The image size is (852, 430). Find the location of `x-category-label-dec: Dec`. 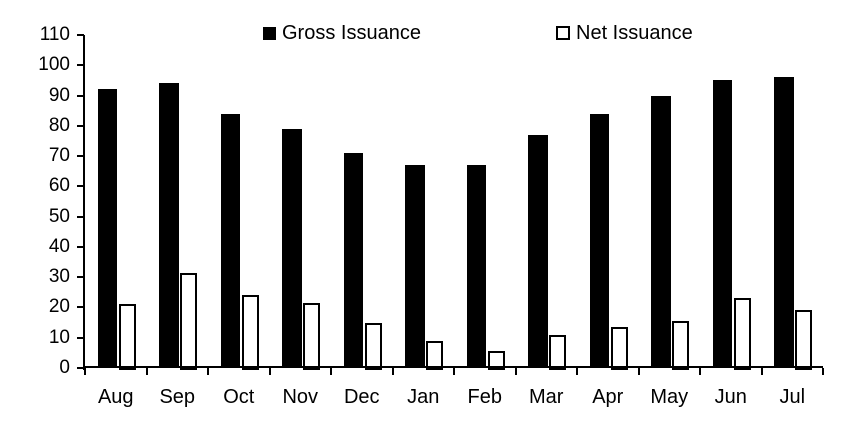

x-category-label-dec: Dec is located at coordinates (361, 397).